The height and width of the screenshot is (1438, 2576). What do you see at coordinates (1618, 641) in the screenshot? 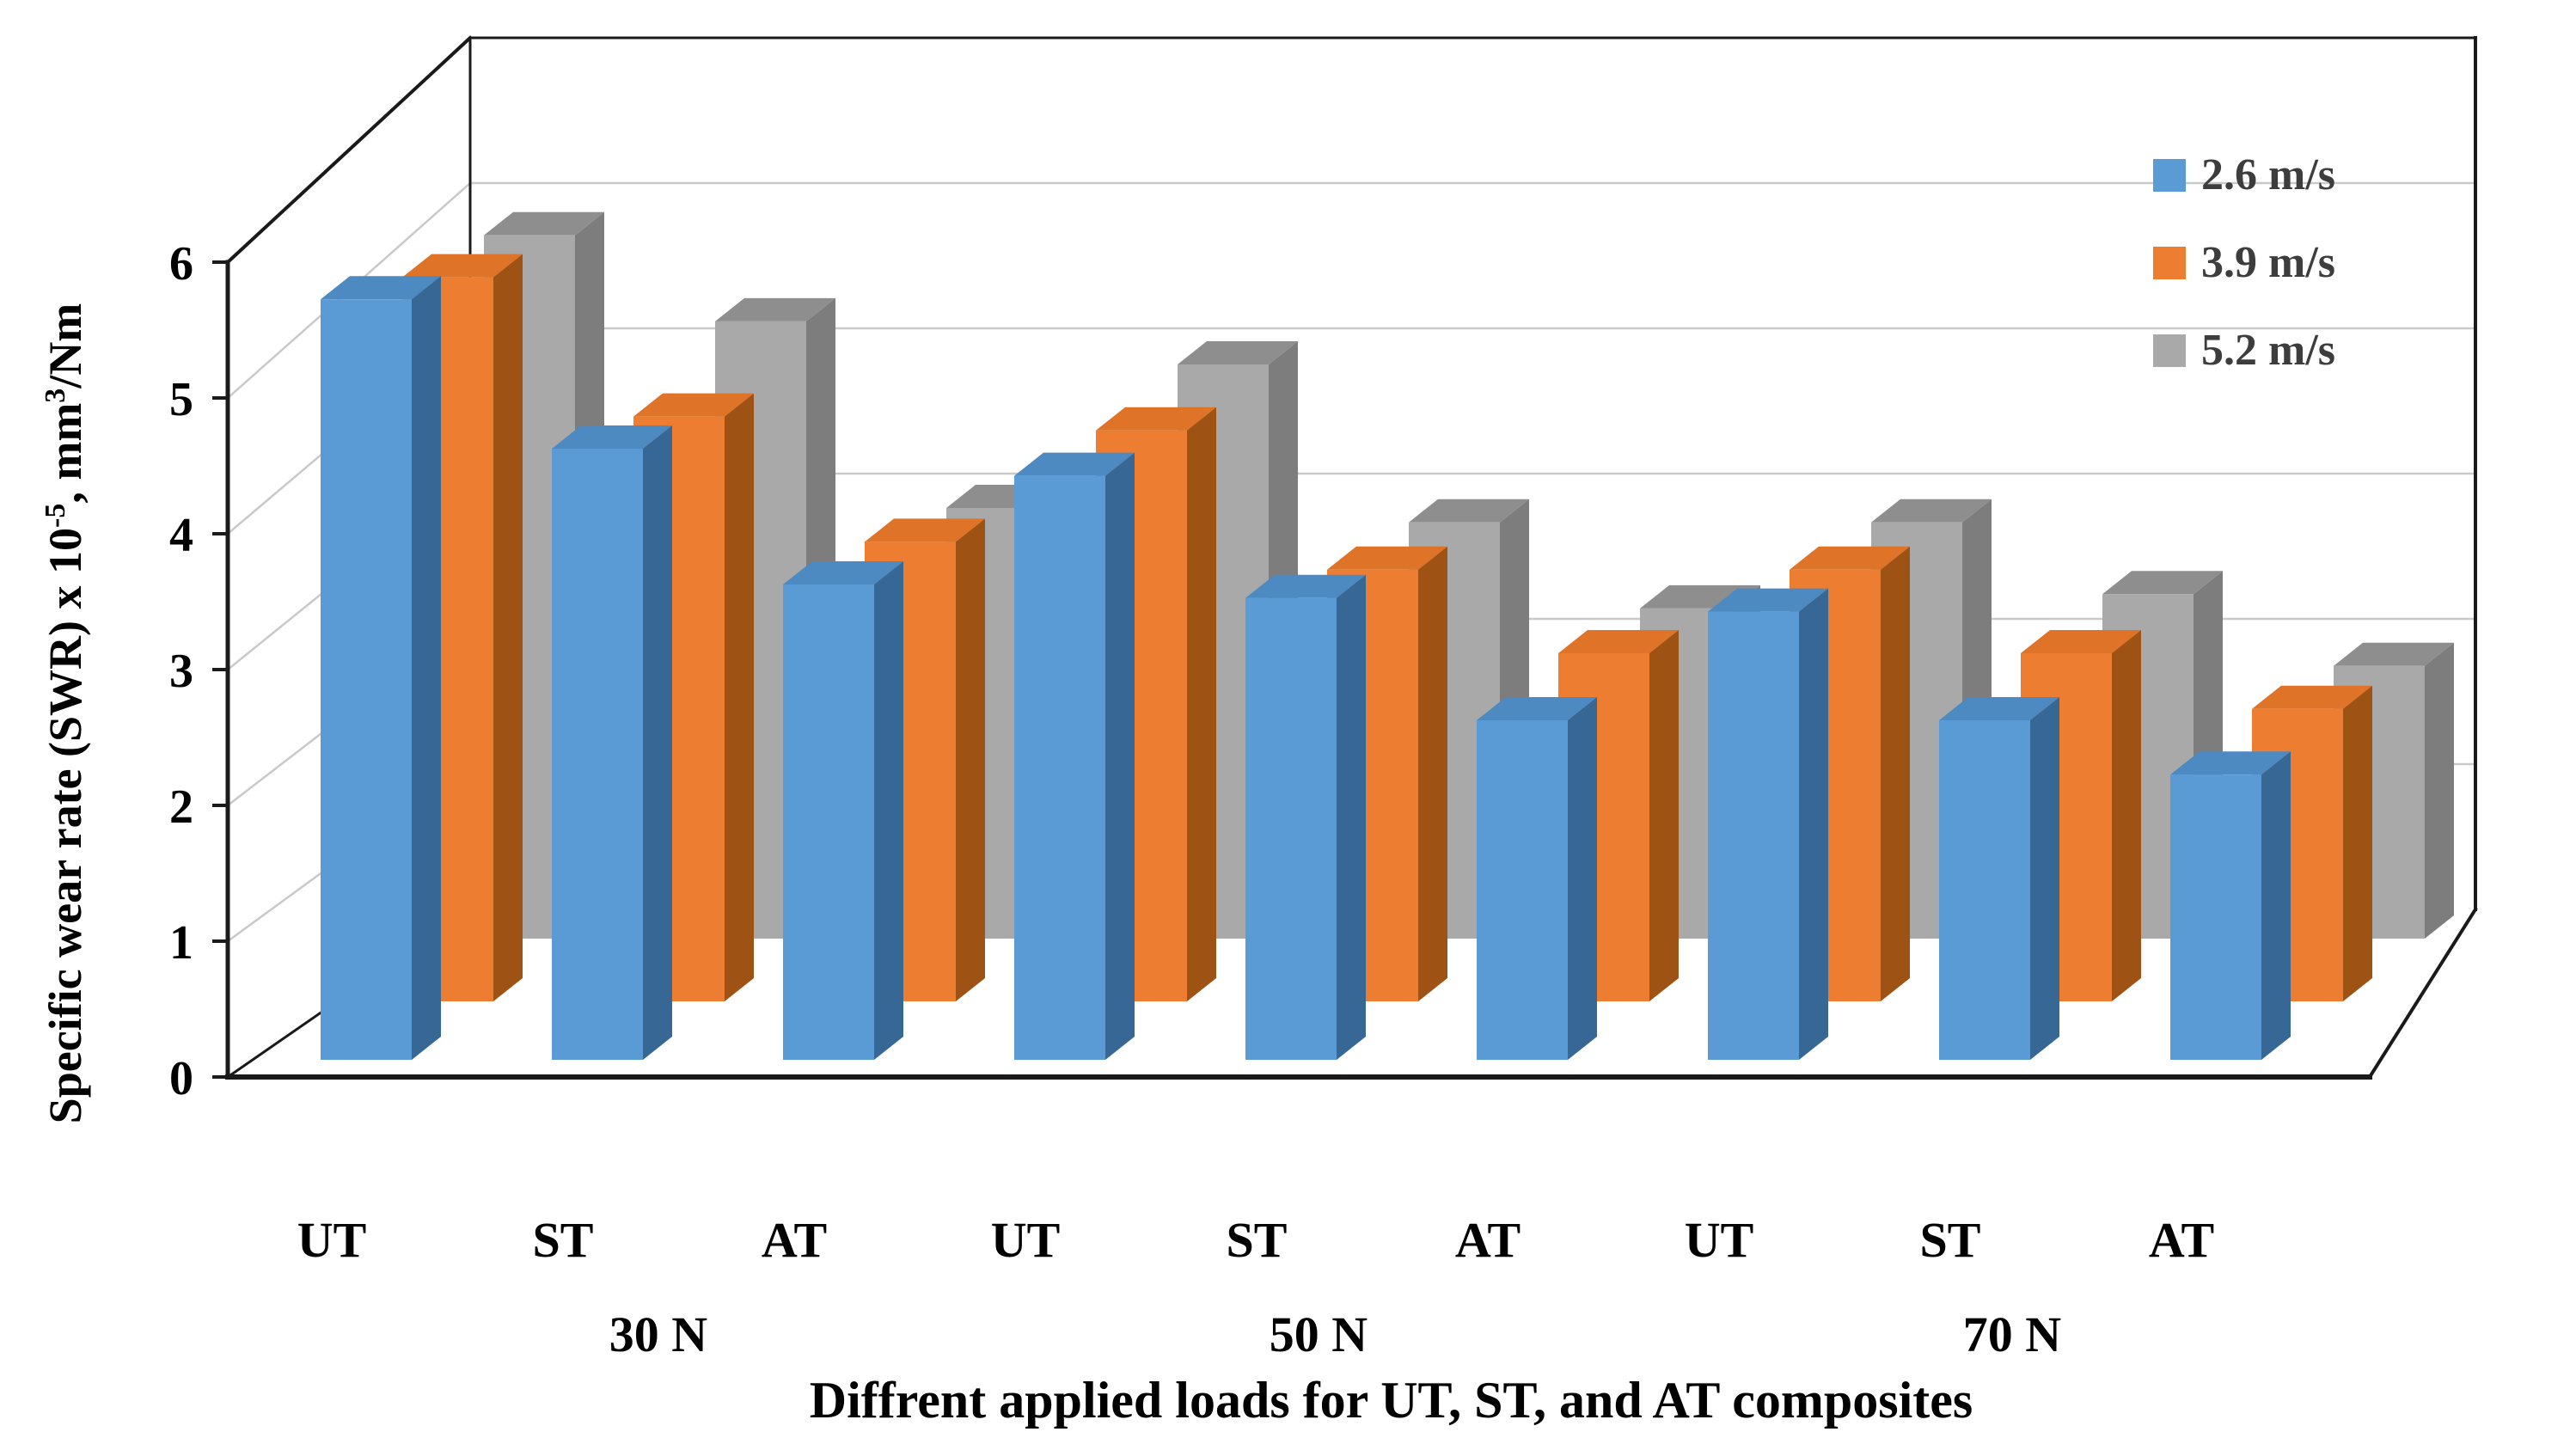
I see `bar-3.9-AT-50N-top` at bounding box center [1618, 641].